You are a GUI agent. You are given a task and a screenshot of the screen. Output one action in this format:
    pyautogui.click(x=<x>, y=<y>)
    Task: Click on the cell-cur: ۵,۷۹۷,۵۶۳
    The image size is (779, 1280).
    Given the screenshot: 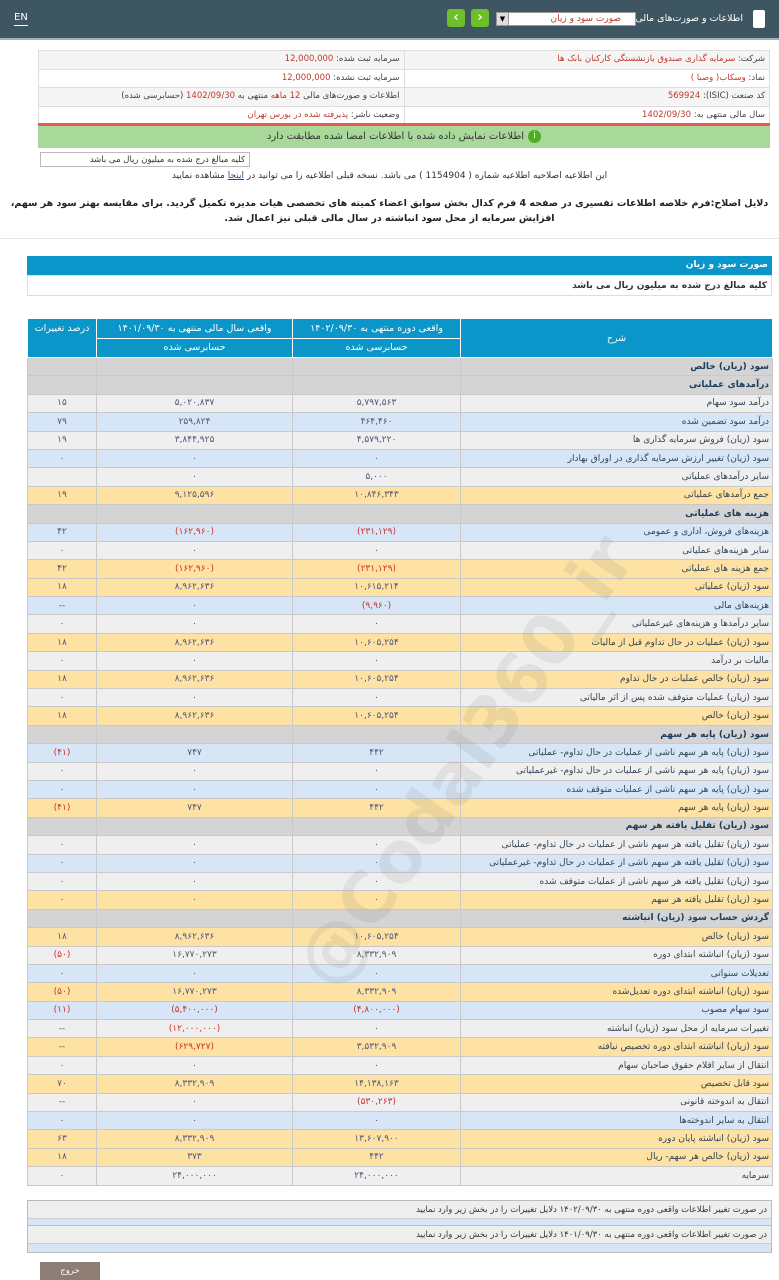 What is the action you would take?
    pyautogui.click(x=376, y=403)
    